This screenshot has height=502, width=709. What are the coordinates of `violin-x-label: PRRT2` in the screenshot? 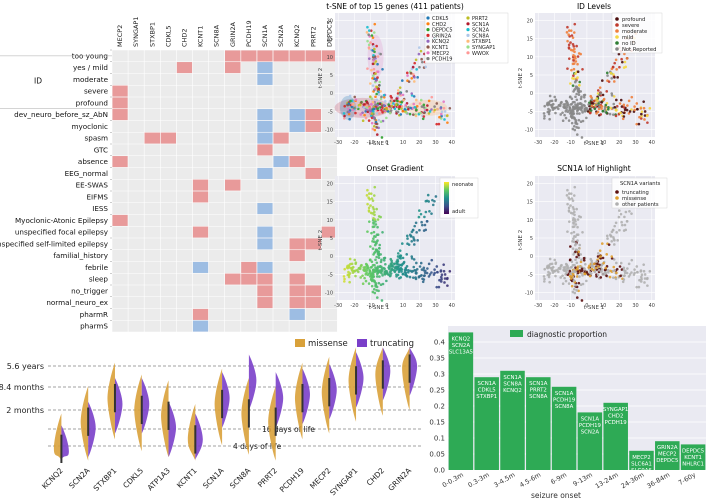 It's located at (267, 477).